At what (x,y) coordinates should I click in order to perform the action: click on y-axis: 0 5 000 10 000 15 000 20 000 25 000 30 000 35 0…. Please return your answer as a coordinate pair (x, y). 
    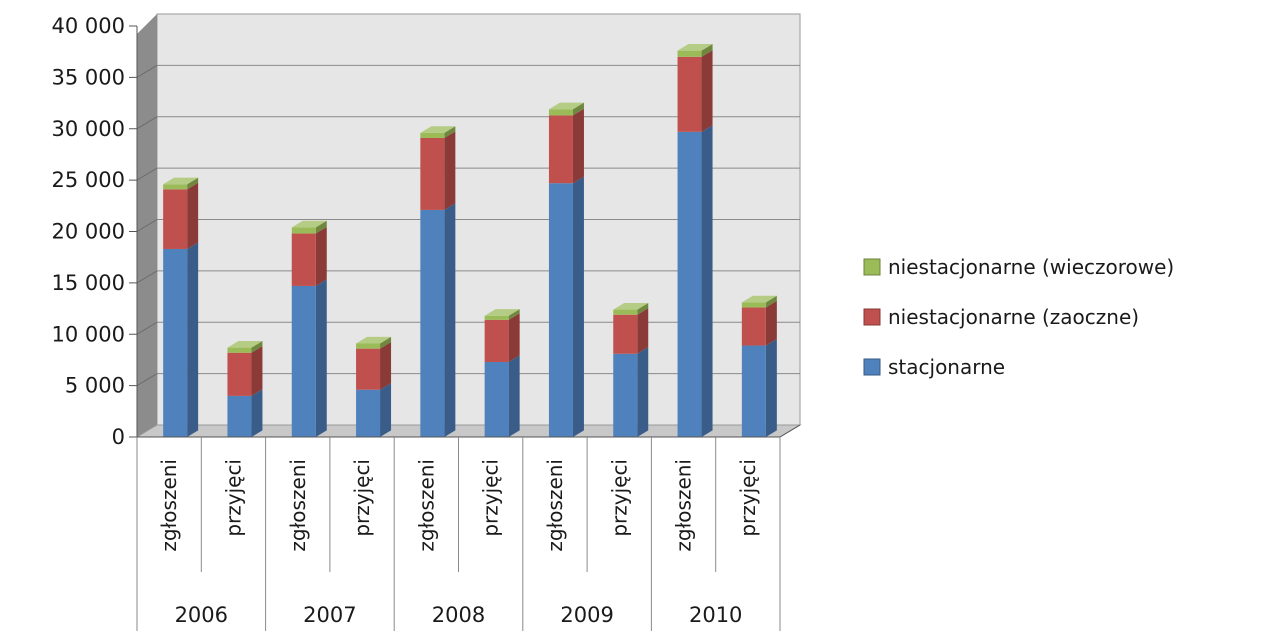
    Looking at the image, I should click on (95, 231).